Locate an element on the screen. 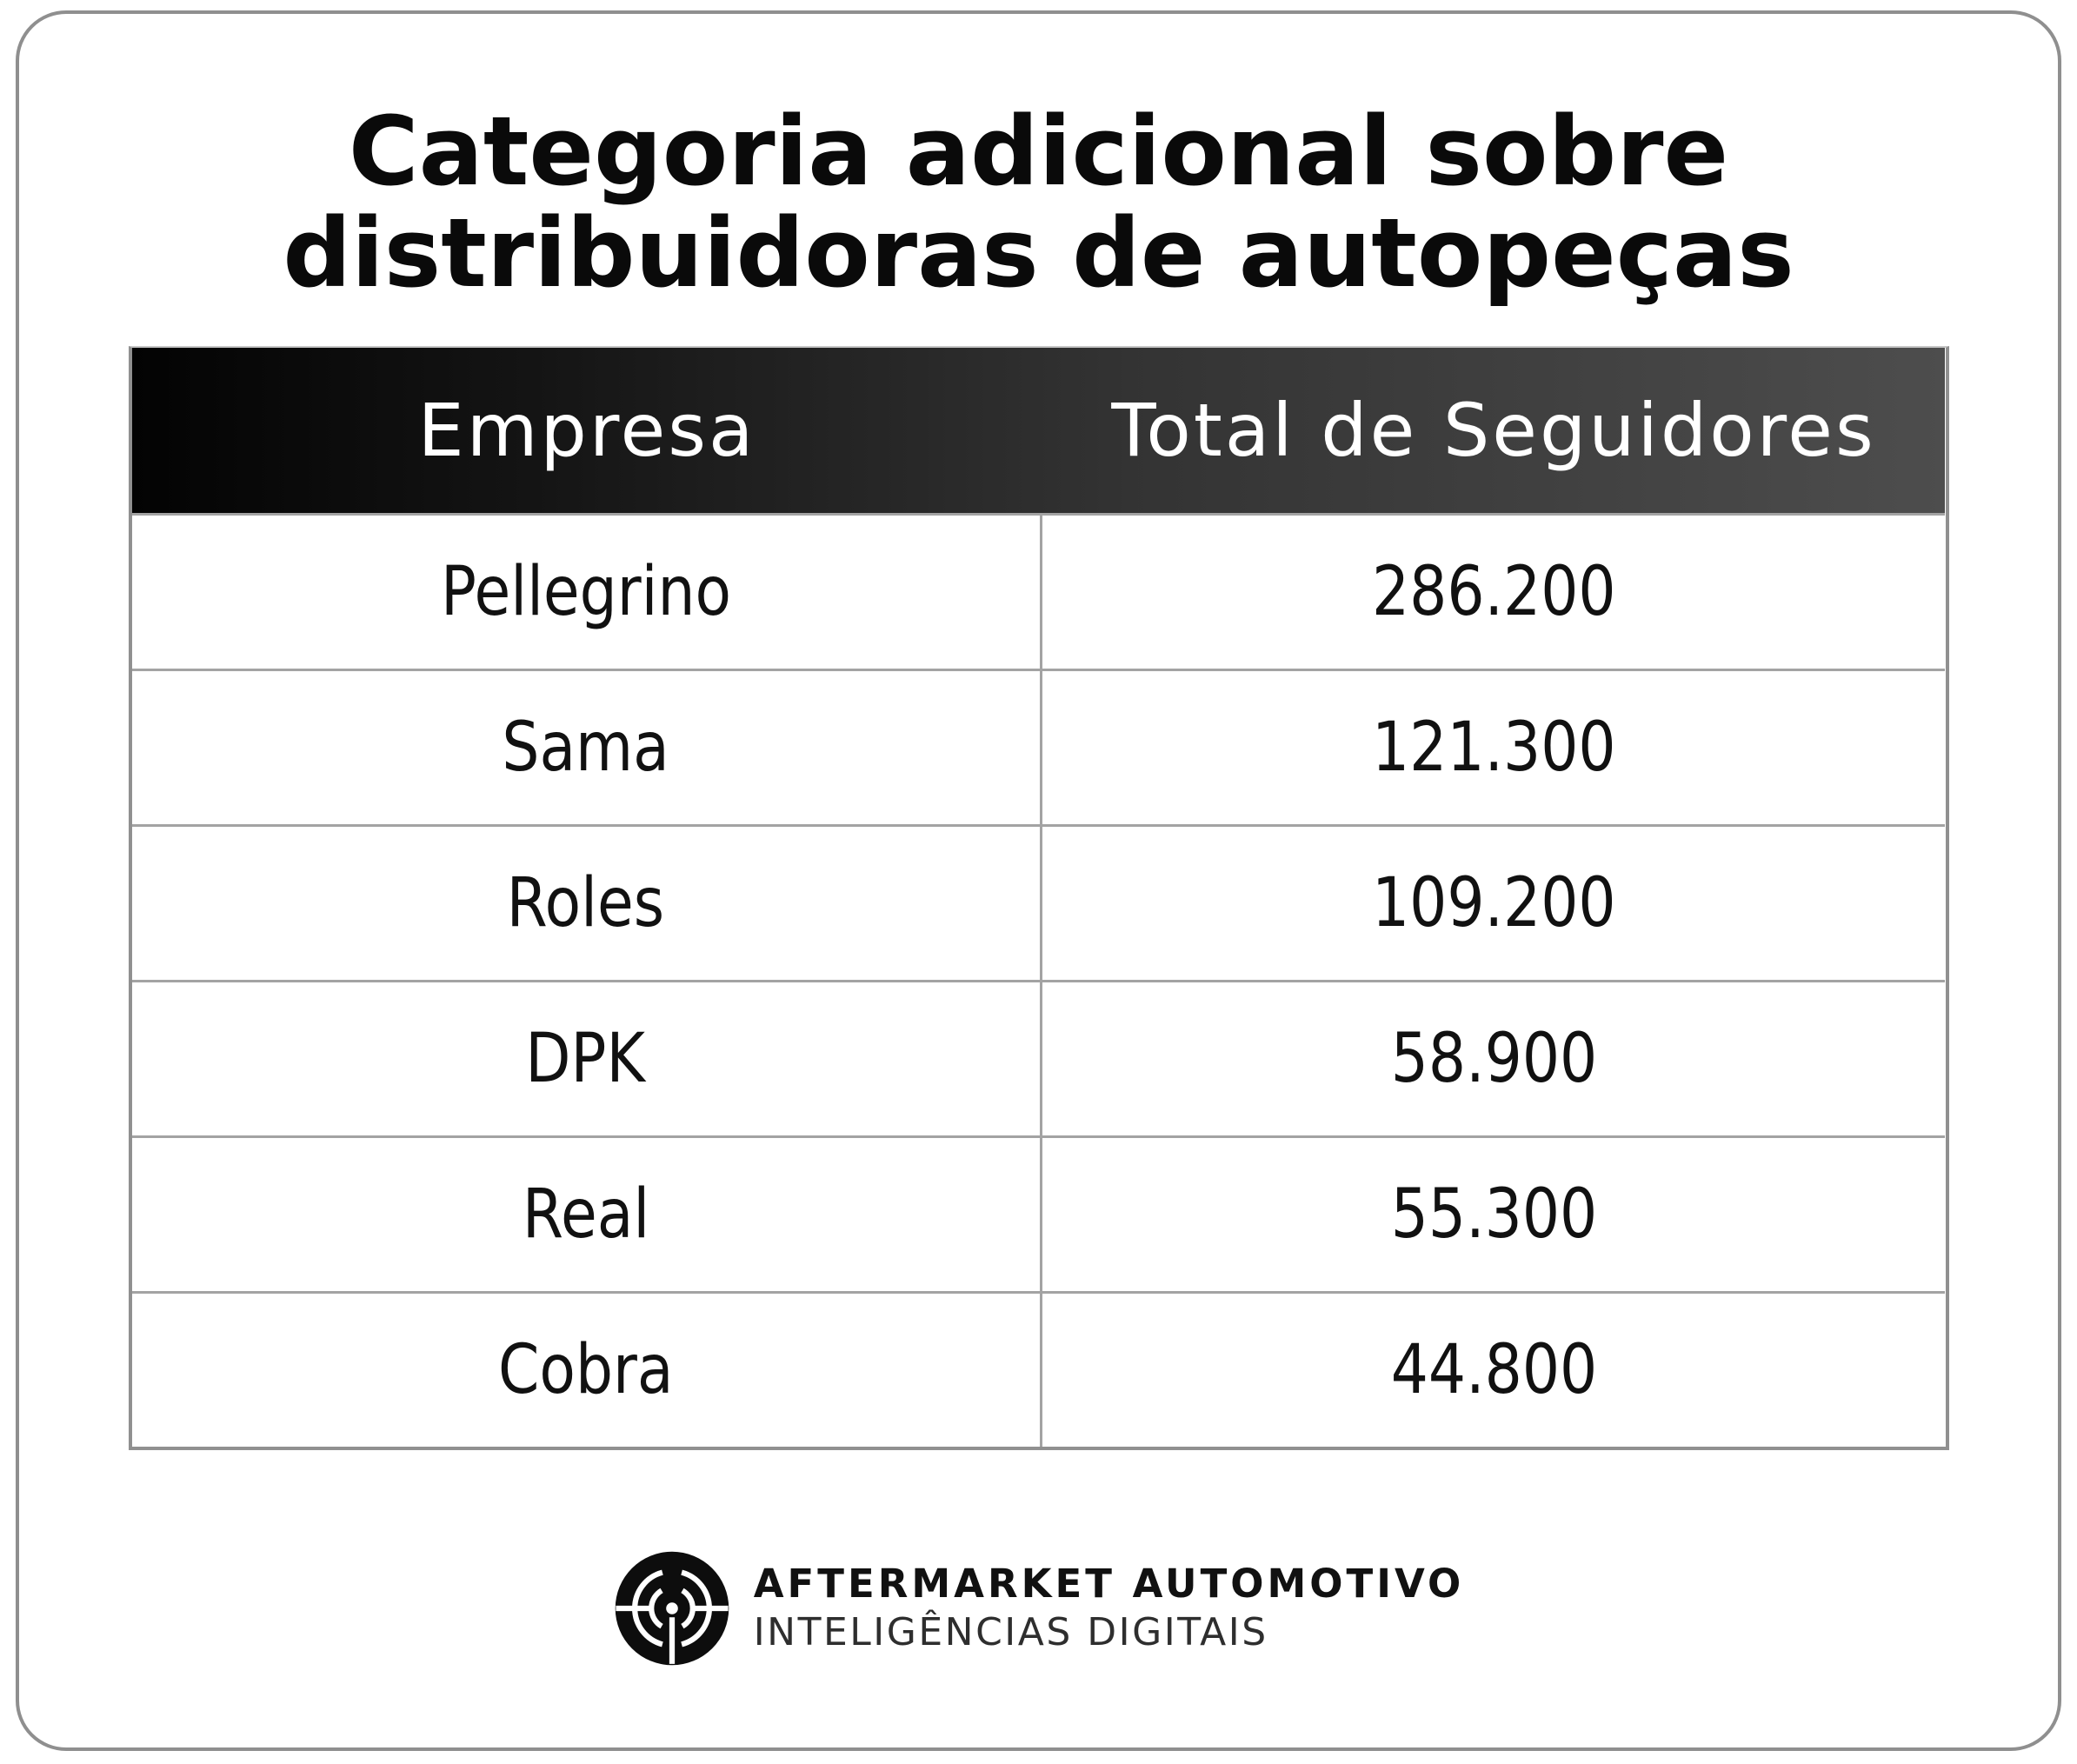  column-header-empresa: Empresa is located at coordinates (586, 430).